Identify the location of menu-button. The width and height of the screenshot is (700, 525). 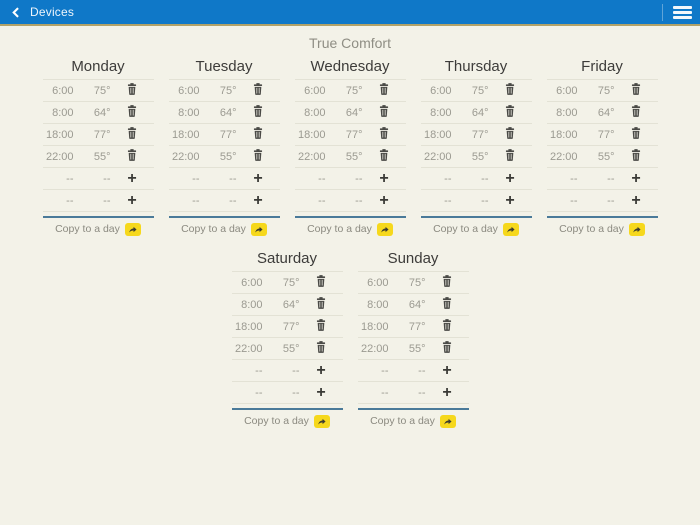
(681, 12).